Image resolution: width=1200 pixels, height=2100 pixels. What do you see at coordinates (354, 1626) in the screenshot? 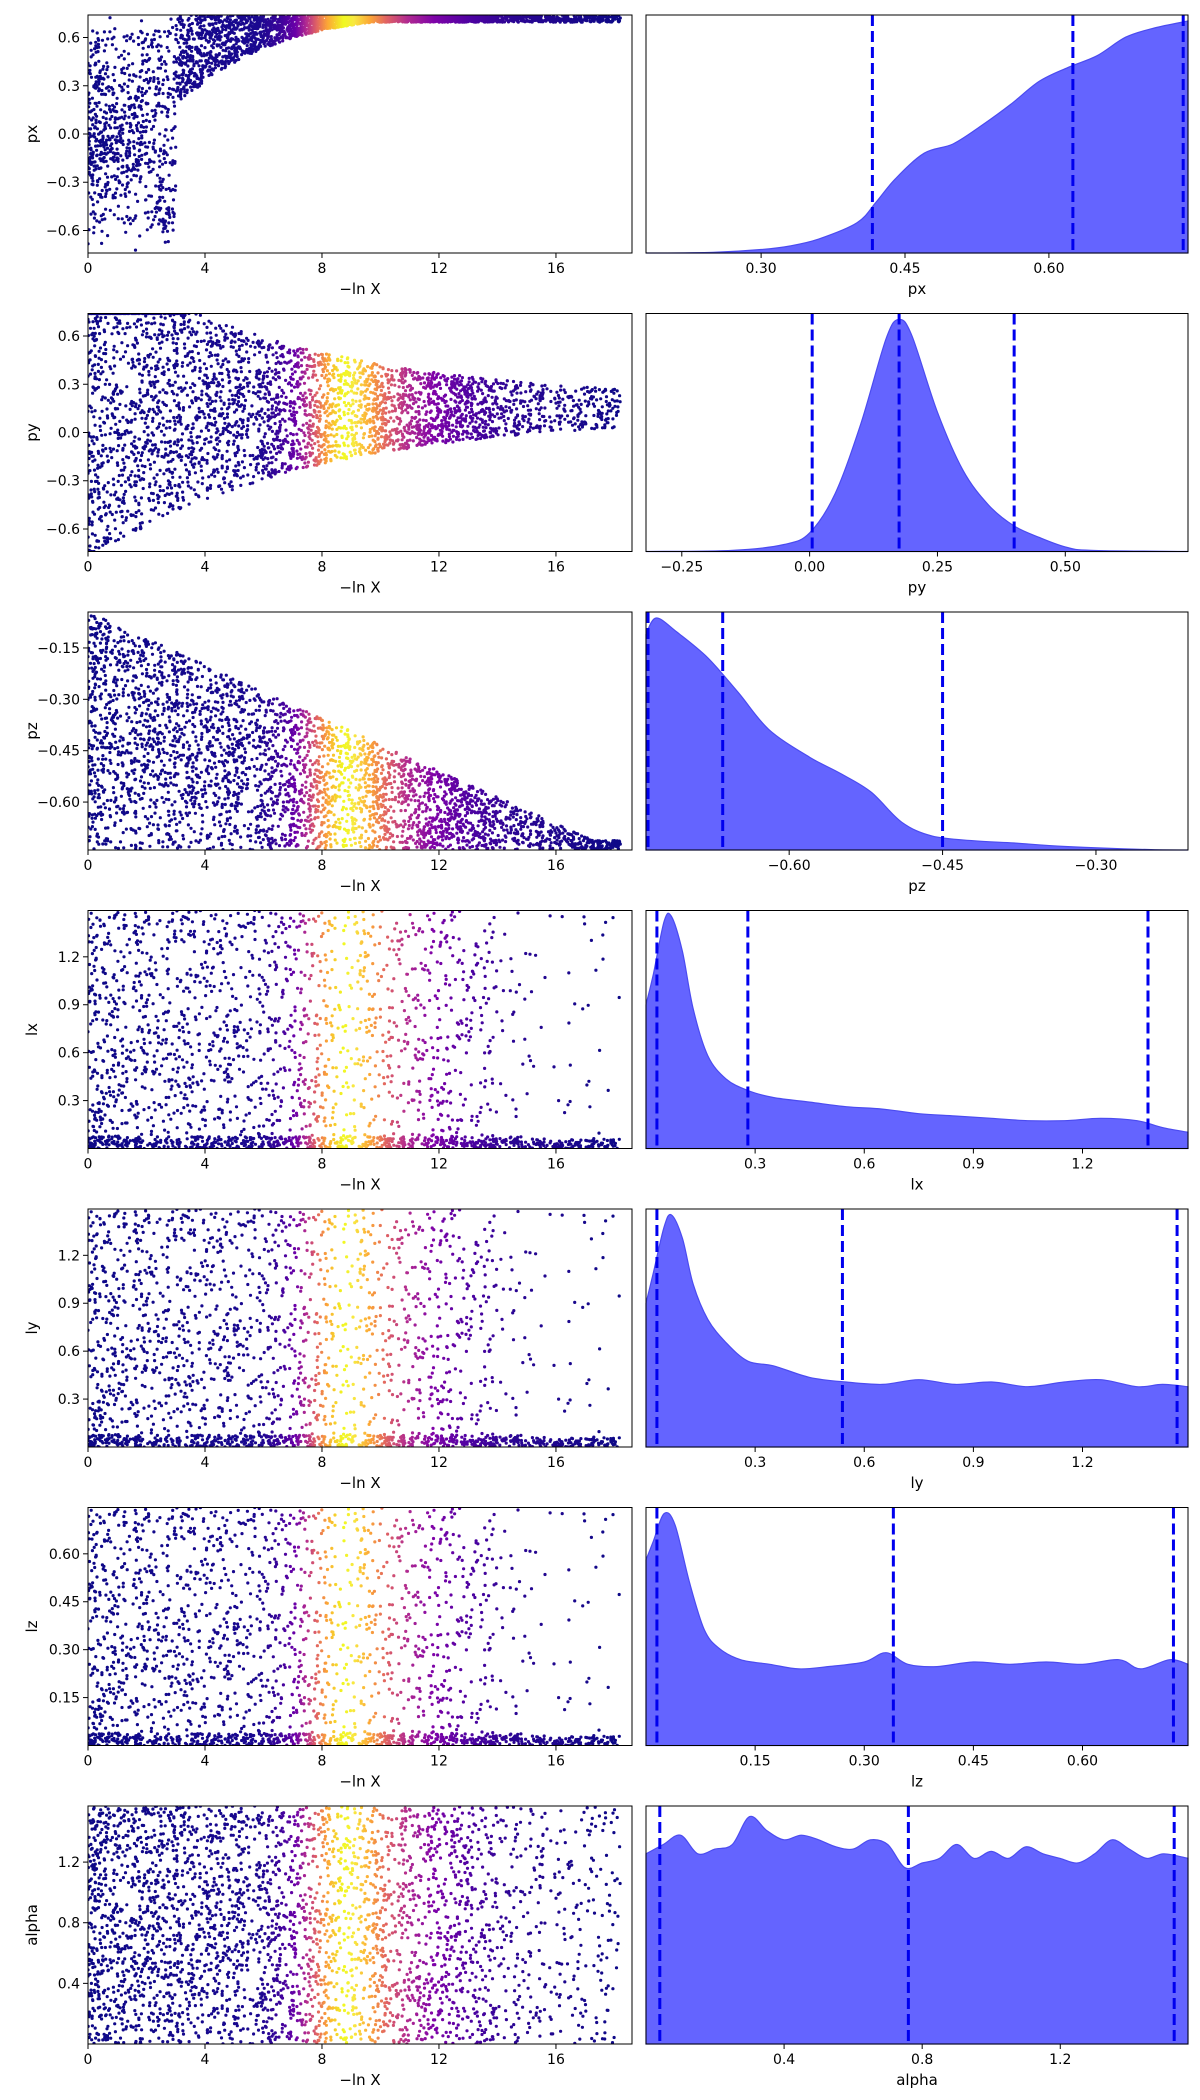
I see `trace-samples-lz` at bounding box center [354, 1626].